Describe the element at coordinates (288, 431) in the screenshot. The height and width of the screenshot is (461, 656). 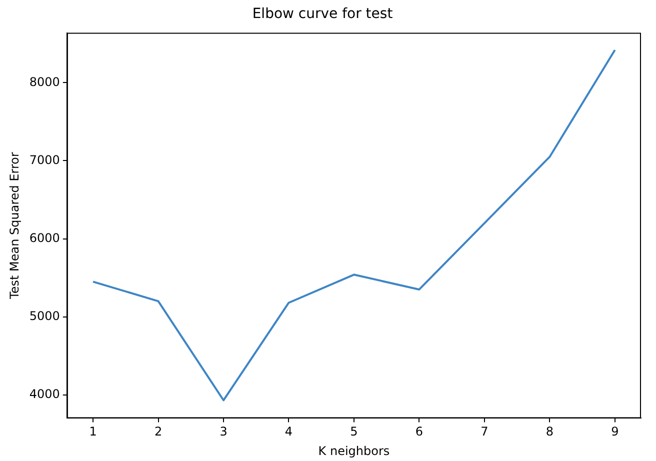
I see `x-tick-label: 4` at that location.